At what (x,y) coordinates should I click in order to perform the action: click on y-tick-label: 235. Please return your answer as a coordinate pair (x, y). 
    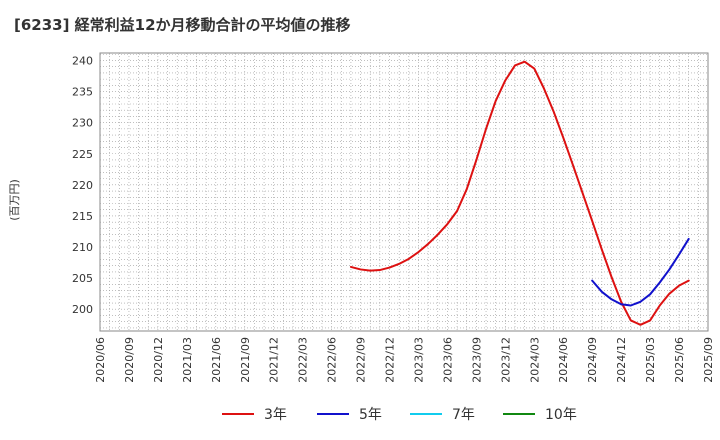
    Looking at the image, I should click on (82, 92).